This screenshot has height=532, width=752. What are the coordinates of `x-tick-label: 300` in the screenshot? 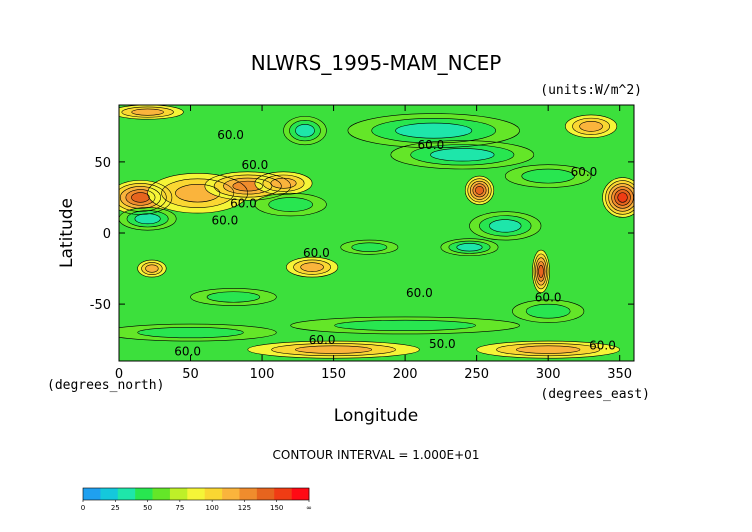 It's located at (548, 374).